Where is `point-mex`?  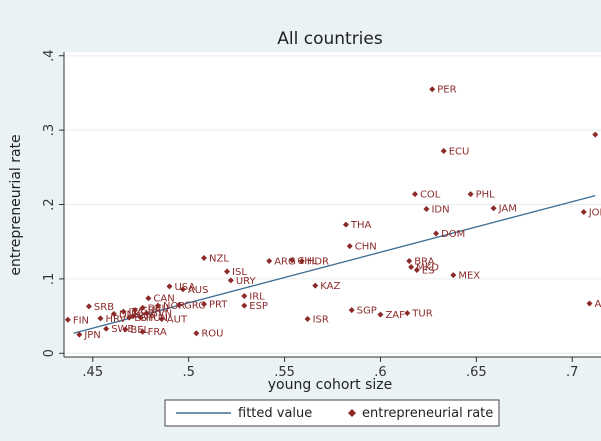 point-mex is located at coordinates (453, 275).